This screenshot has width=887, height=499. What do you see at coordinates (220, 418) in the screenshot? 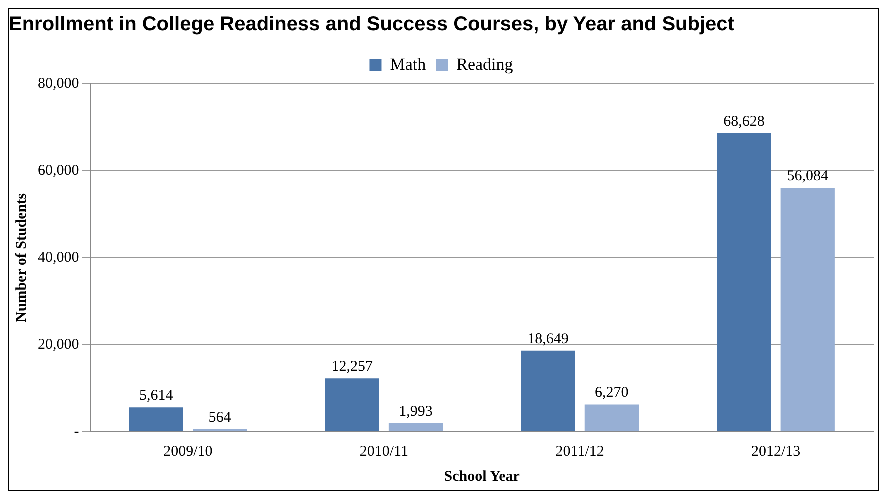
I see `data-label: 564` at bounding box center [220, 418].